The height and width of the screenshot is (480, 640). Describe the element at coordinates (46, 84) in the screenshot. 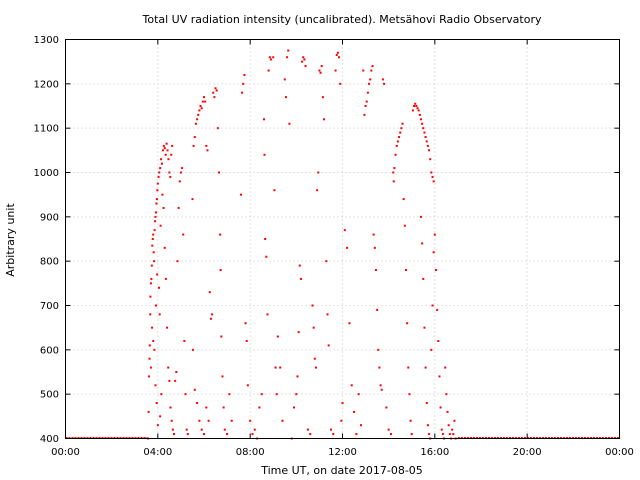

I see `y-tick-label: 1200` at that location.